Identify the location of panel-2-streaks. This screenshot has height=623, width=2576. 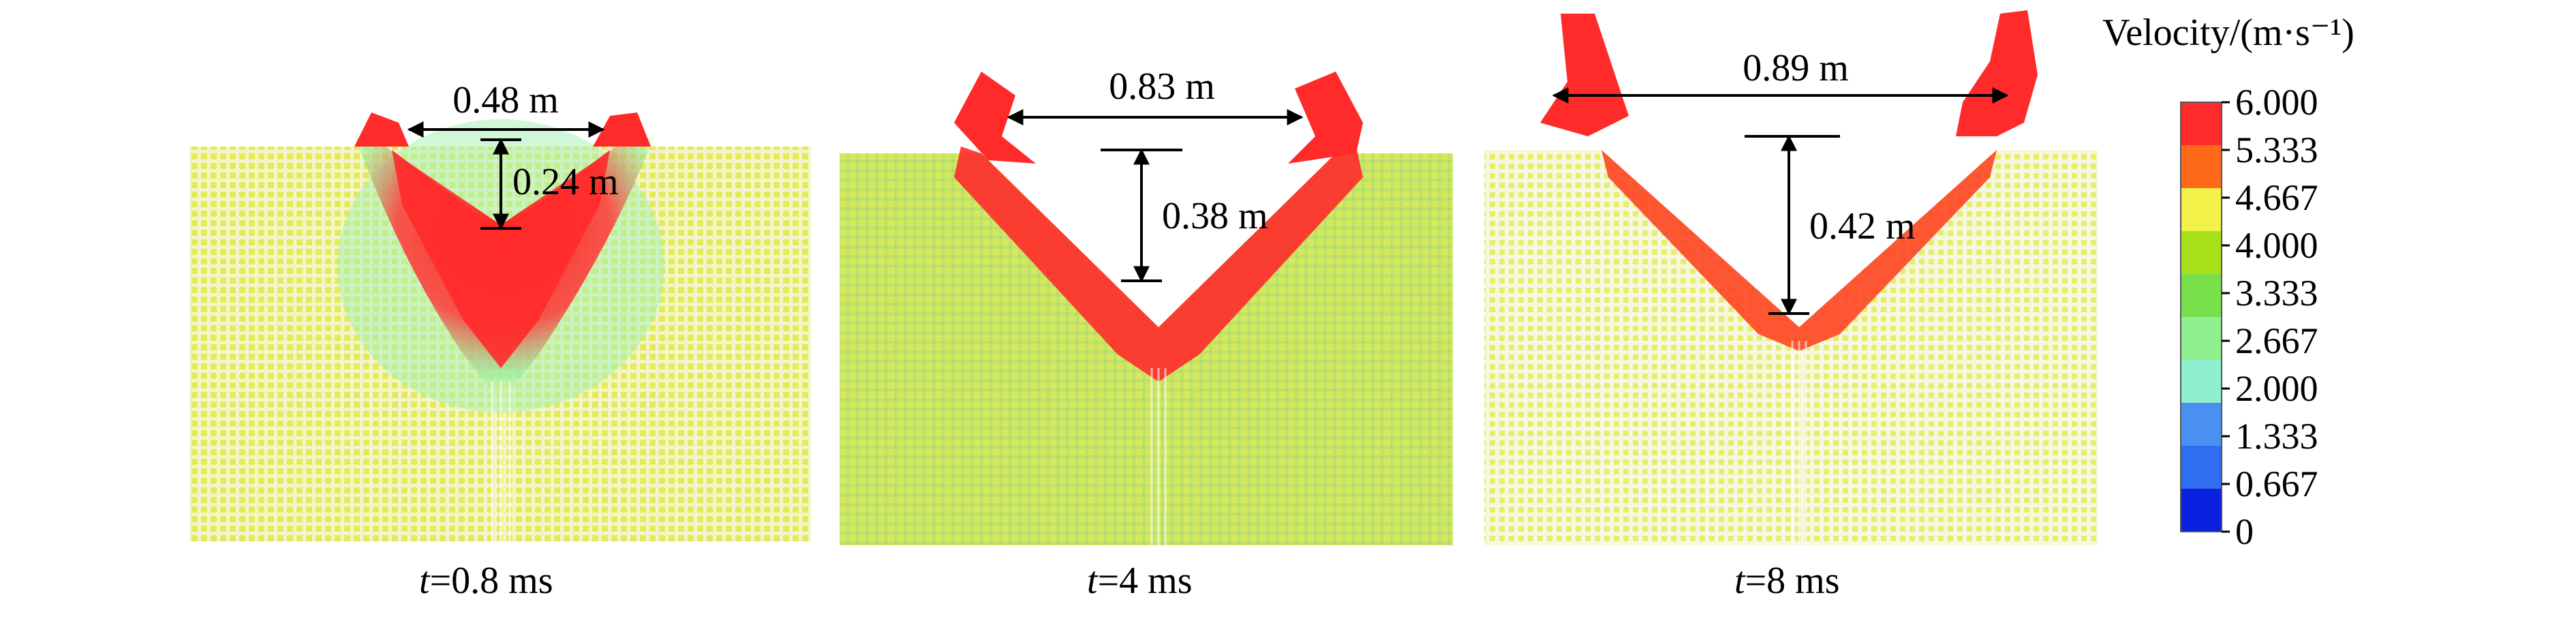
(1158, 456).